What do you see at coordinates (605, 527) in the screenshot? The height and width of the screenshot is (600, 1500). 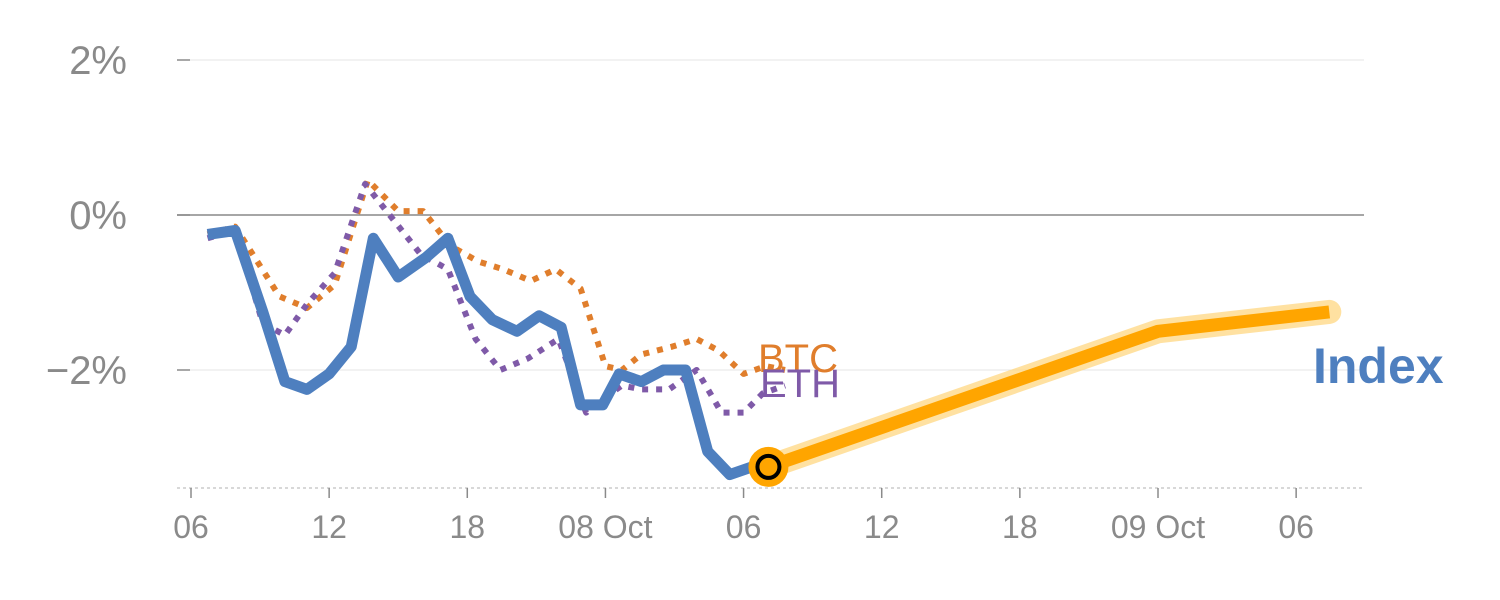 I see `x-tick-label: 08 Oct` at bounding box center [605, 527].